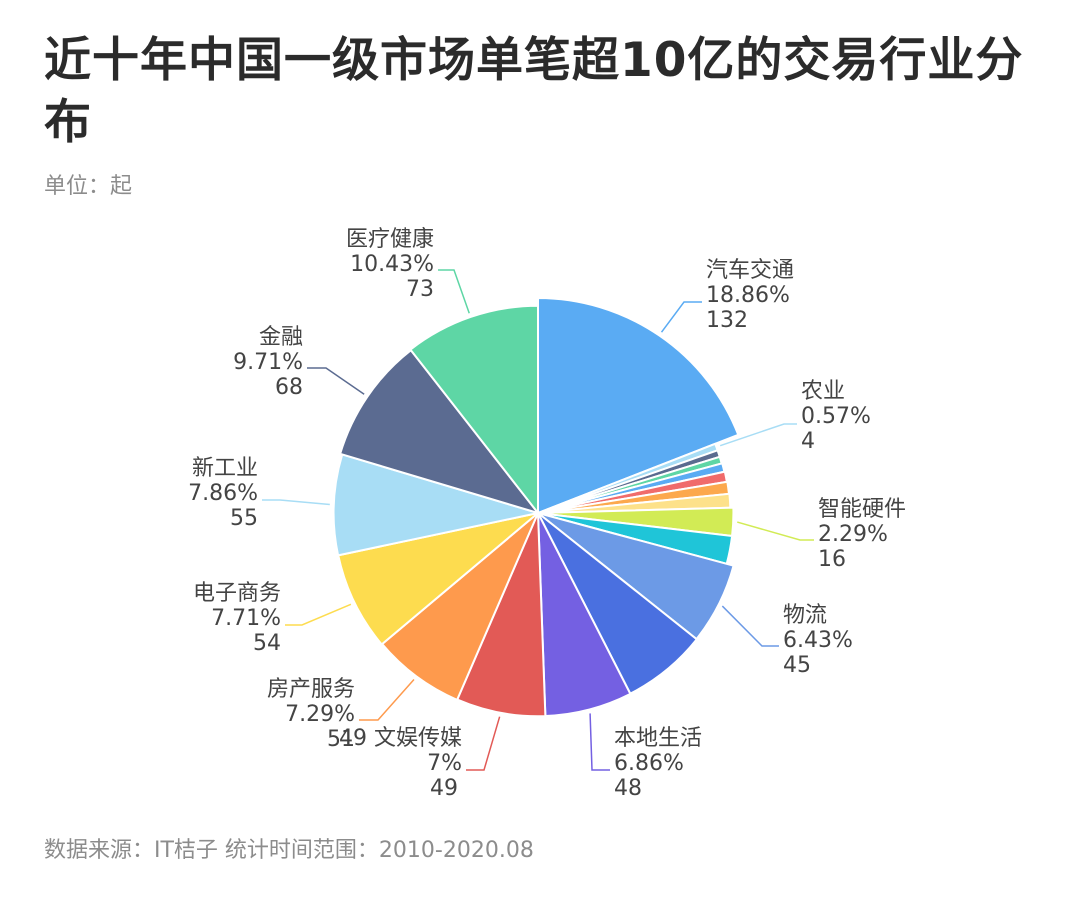 This screenshot has width=1080, height=907. I want to click on label-pct-0: 18.86%, so click(748, 295).